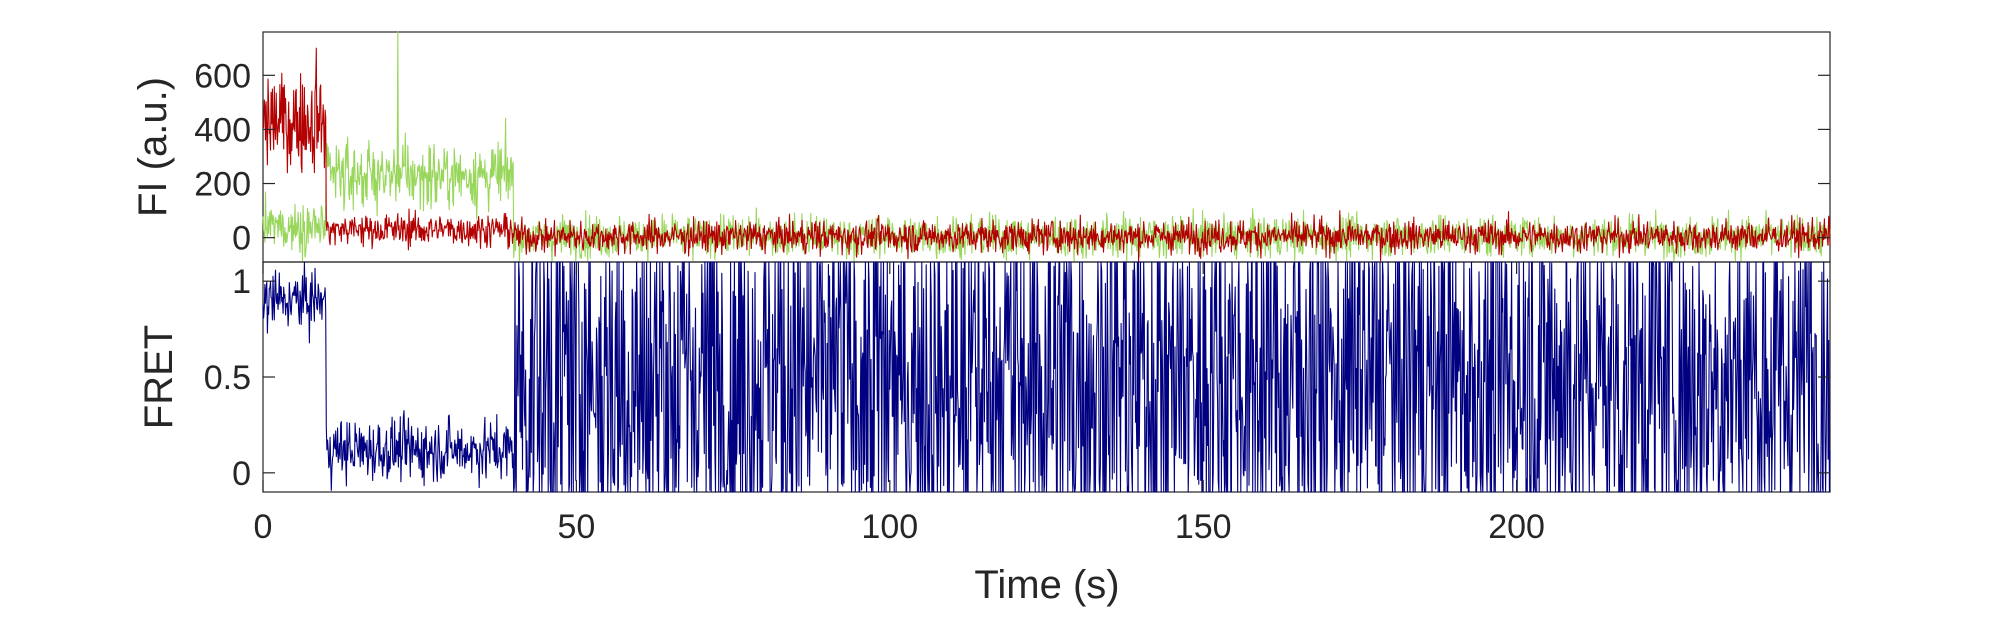 Image resolution: width=2005 pixels, height=625 pixels. What do you see at coordinates (222, 76) in the screenshot?
I see `y-tick-label: 600` at bounding box center [222, 76].